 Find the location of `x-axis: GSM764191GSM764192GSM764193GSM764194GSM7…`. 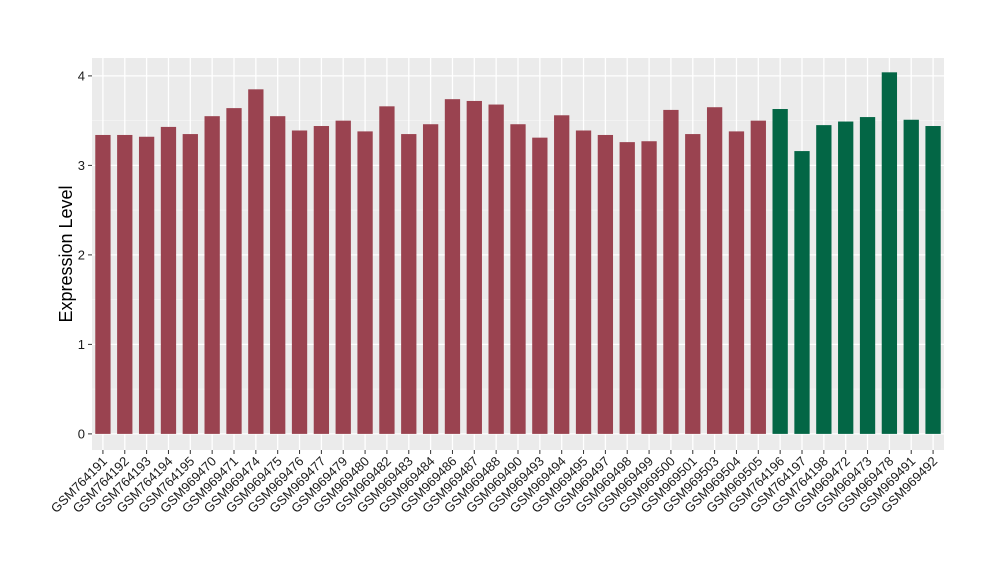

x-axis: GSM764191GSM764192GSM764193GSM764194GSM7… is located at coordinates (494, 483).